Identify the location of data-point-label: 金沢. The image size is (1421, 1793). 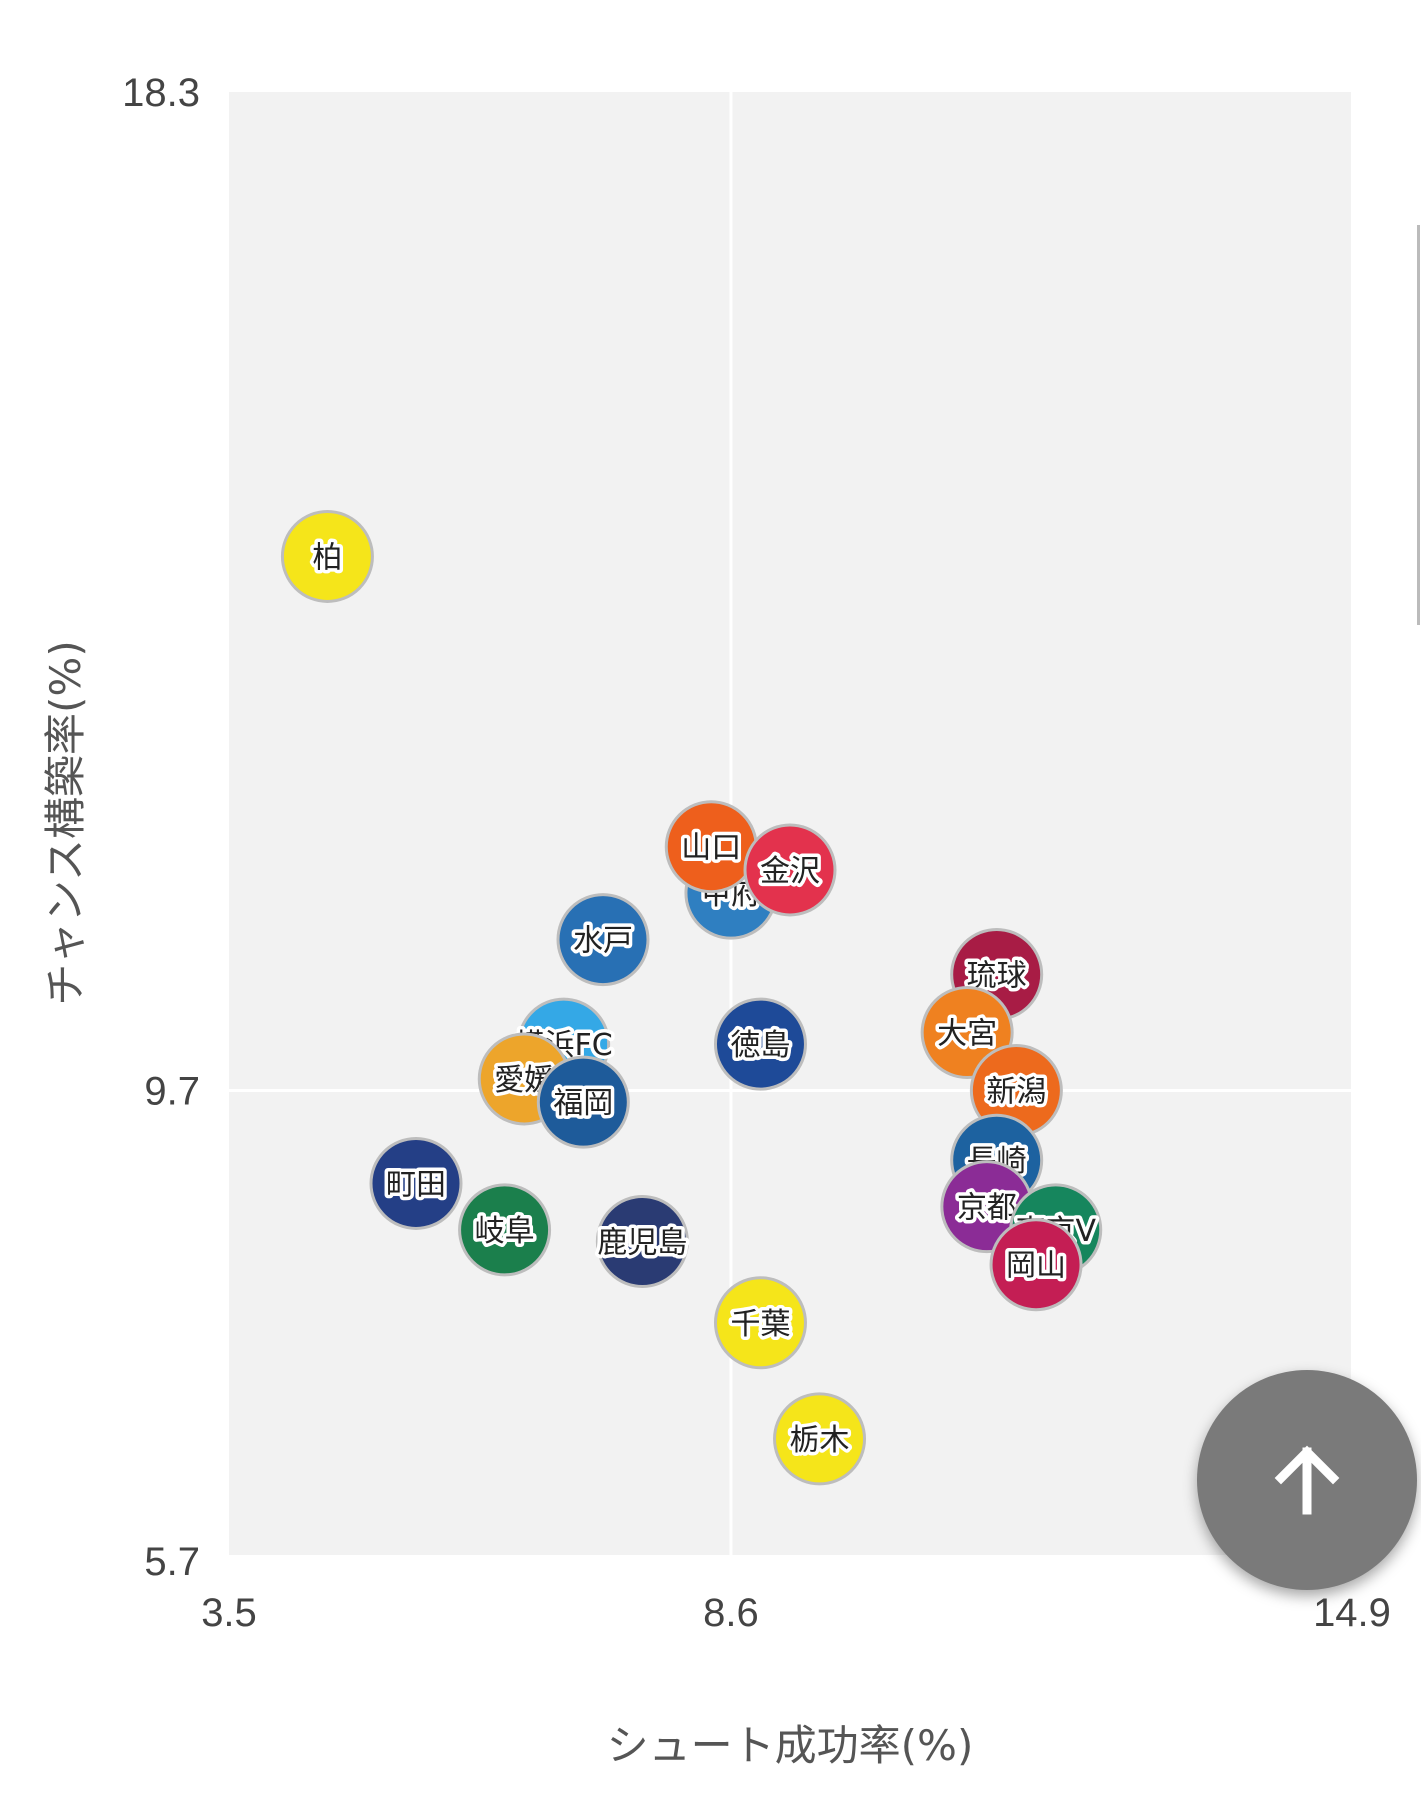
(790, 871).